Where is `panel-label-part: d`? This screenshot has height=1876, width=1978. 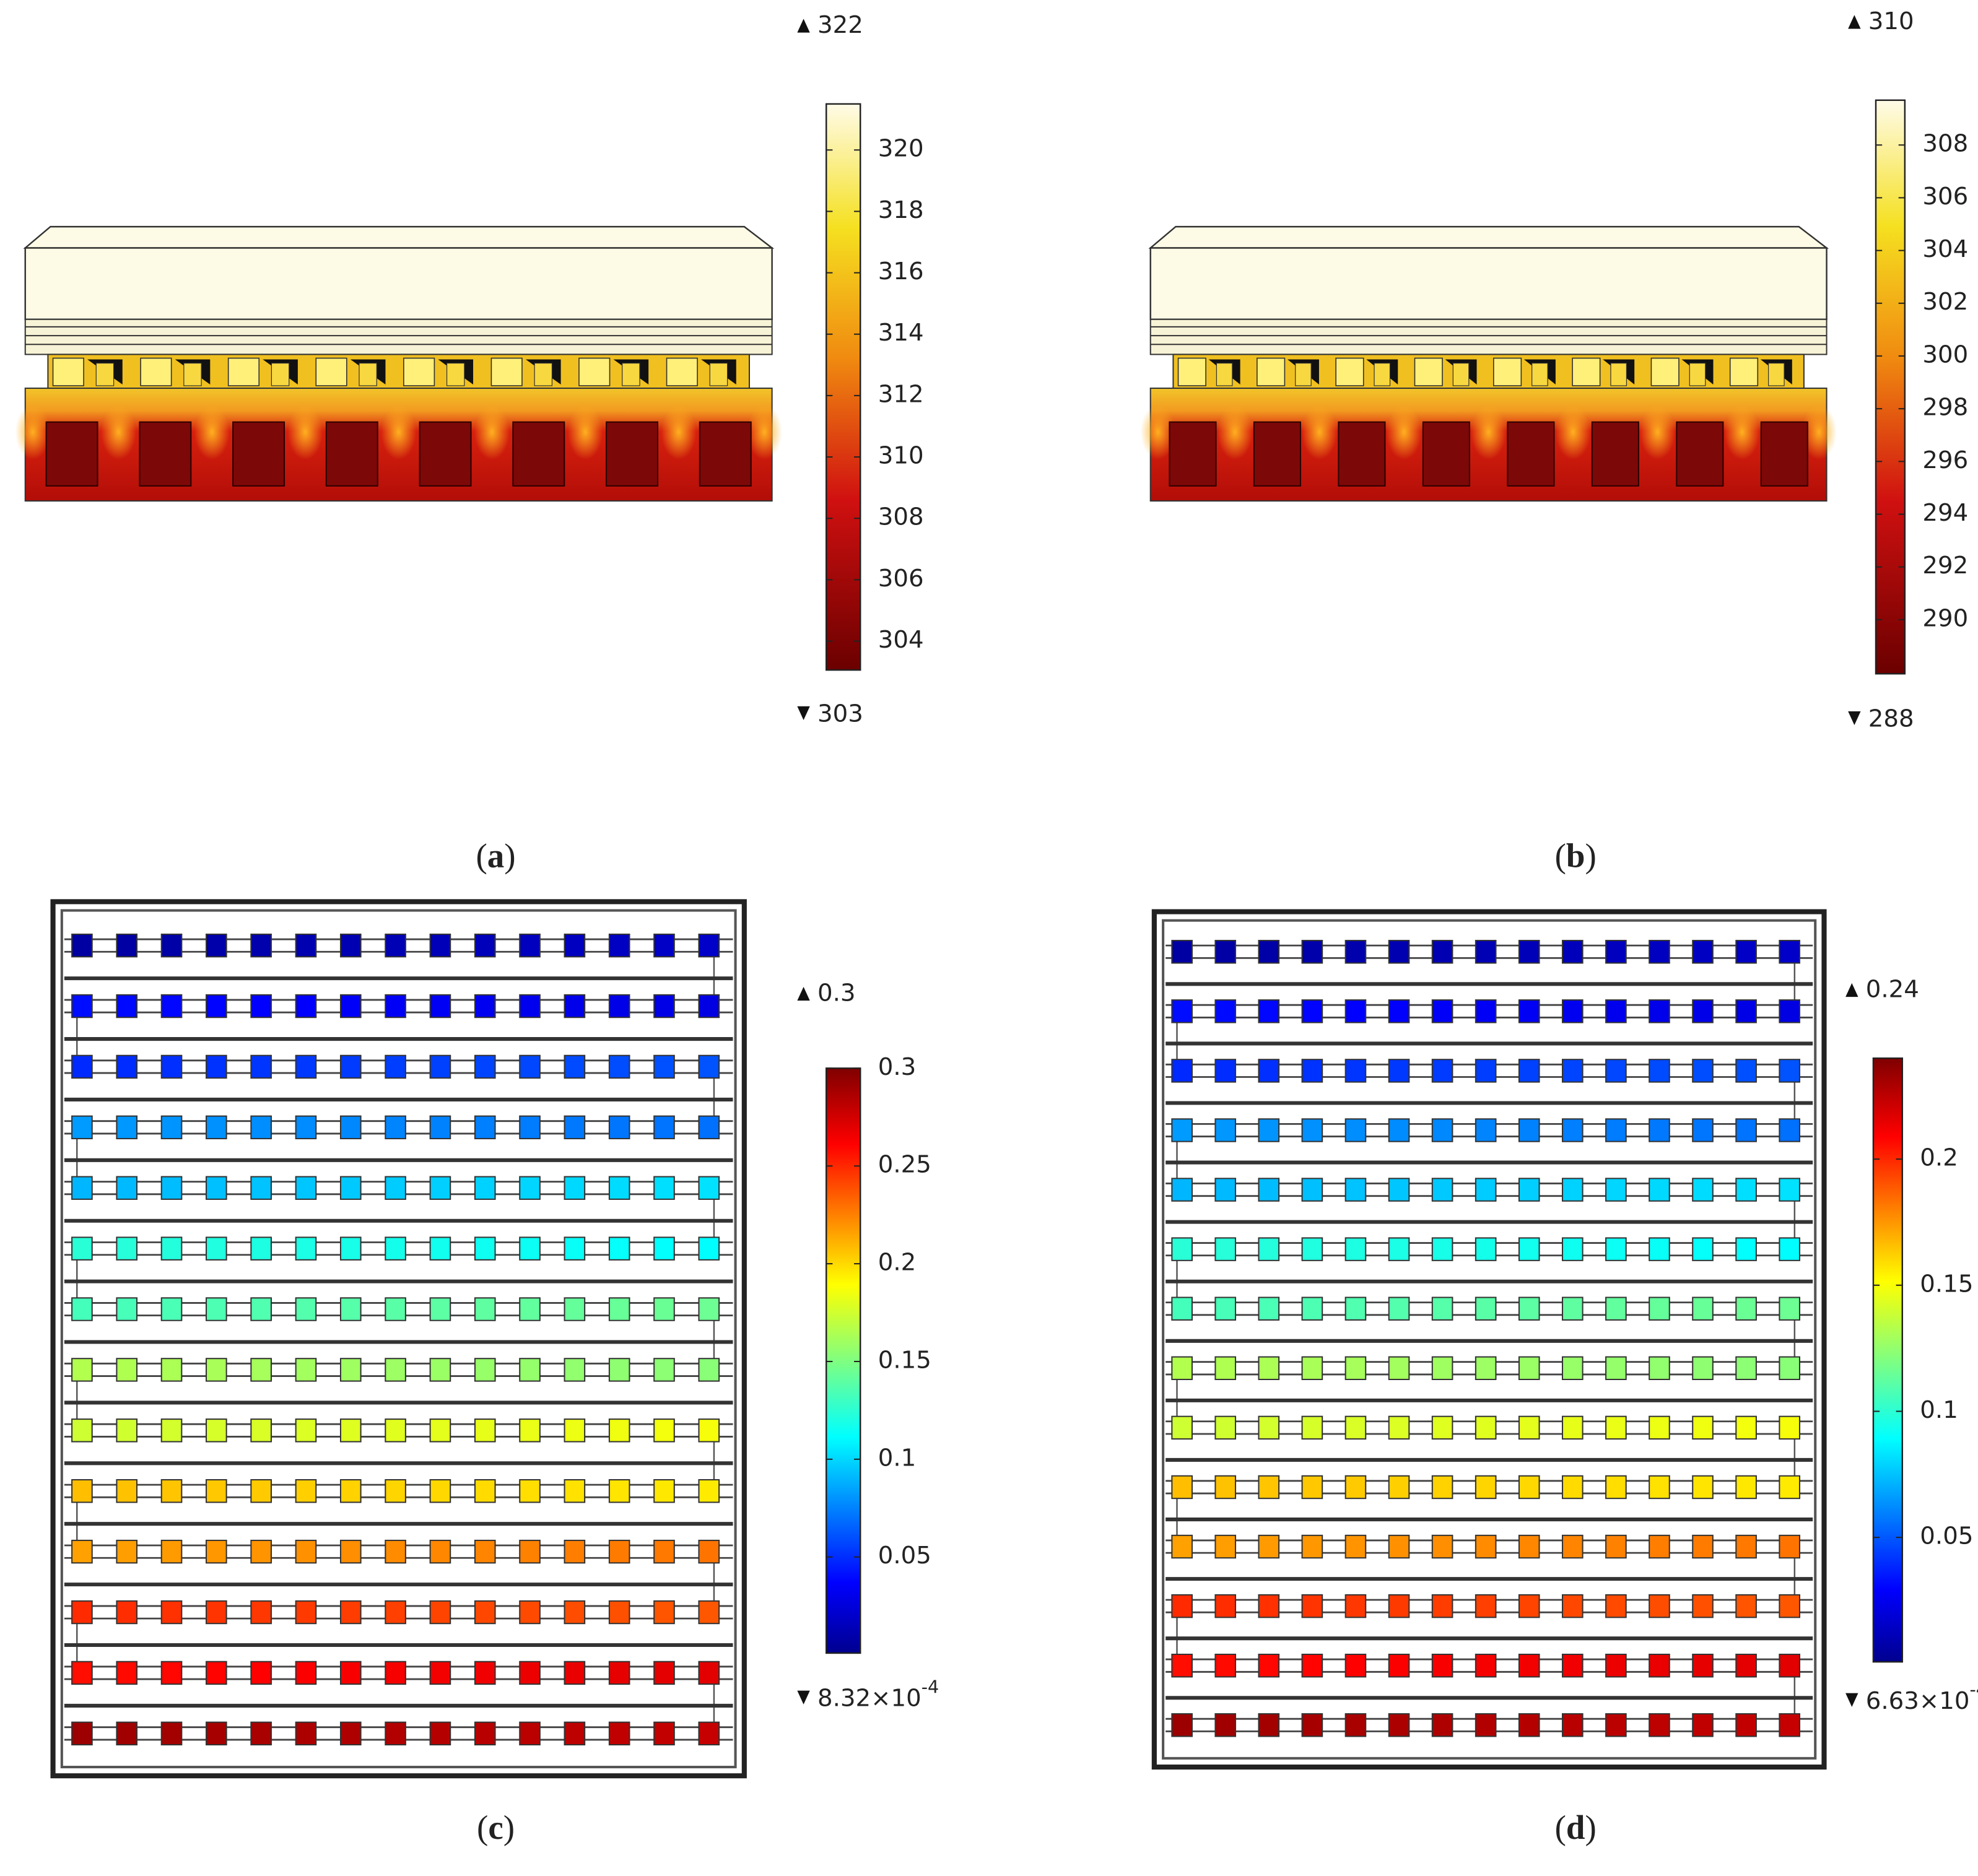
panel-label-part: d is located at coordinates (1575, 1827).